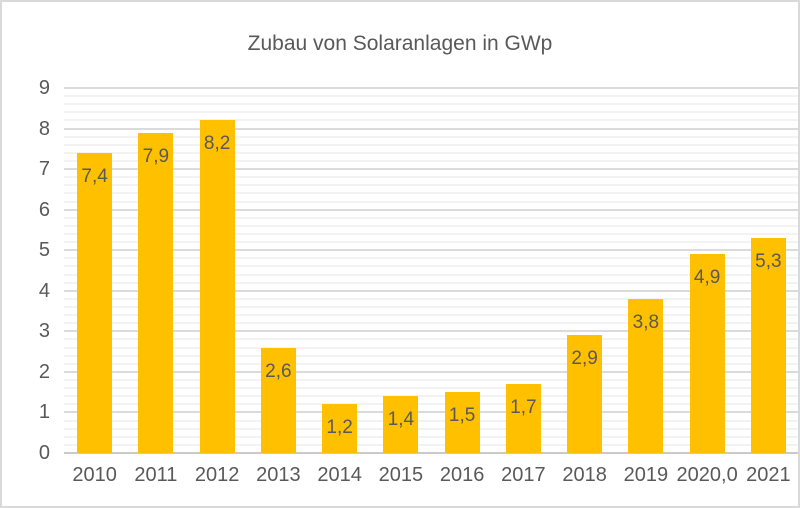 This screenshot has height=508, width=800. I want to click on bar-value-label: 1,5, so click(462, 416).